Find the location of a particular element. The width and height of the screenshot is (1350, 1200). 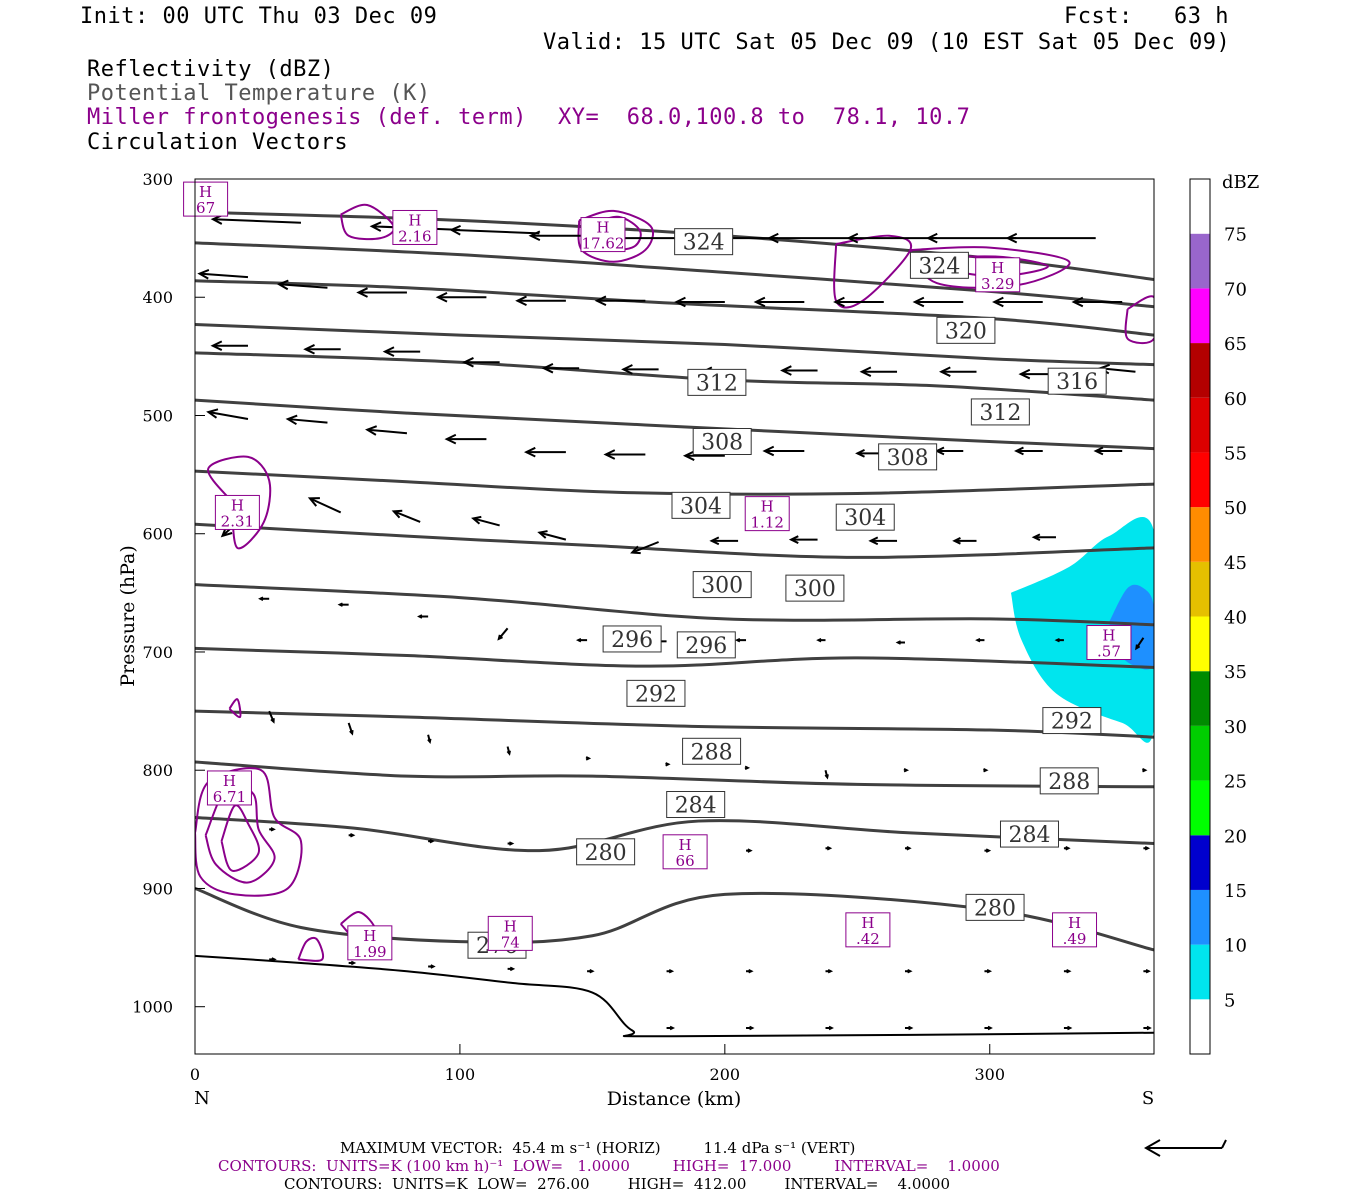

frontogenesis-maximum: H74 is located at coordinates (510, 933).